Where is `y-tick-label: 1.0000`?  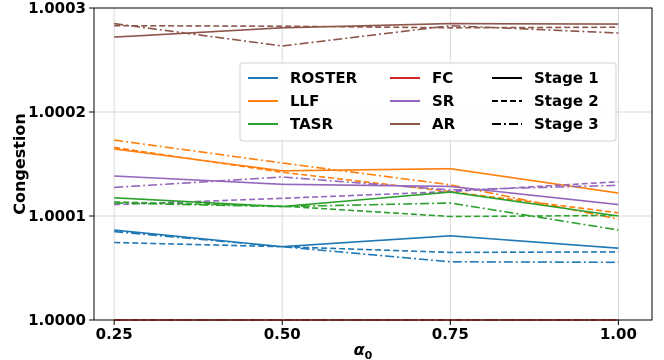 y-tick-label: 1.0000 is located at coordinates (57, 320).